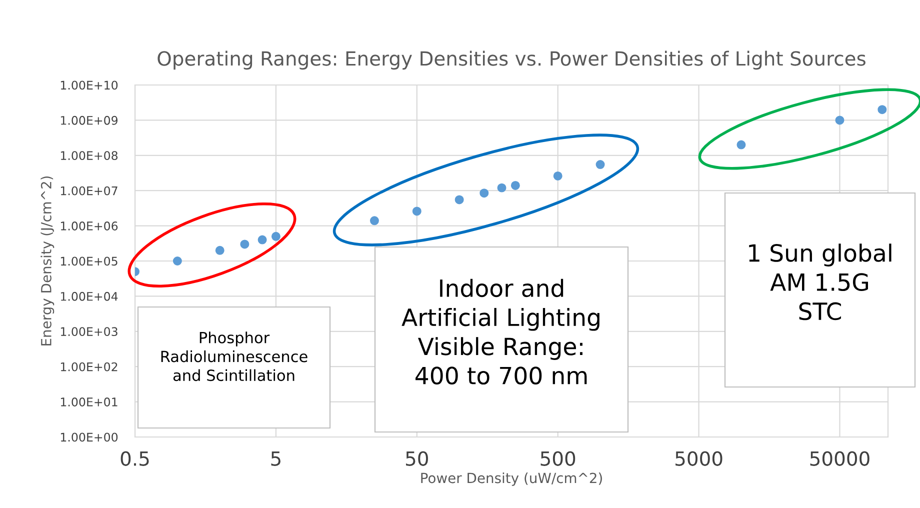 This screenshot has height=508, width=920. What do you see at coordinates (89, 437) in the screenshot?
I see `y-tick-label: 1.00E+00` at bounding box center [89, 437].